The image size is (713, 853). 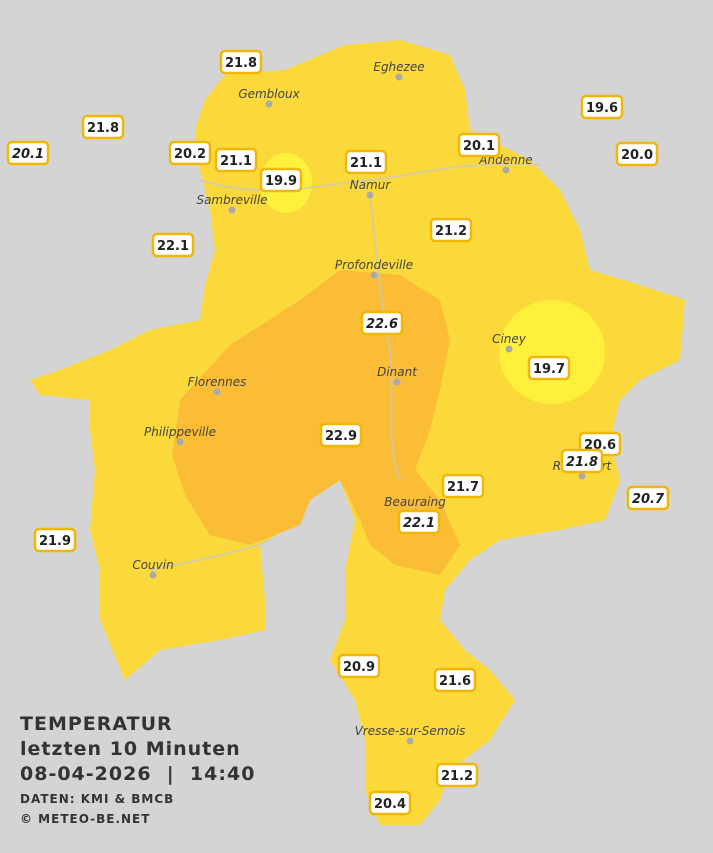 I want to click on station-value: 19.9, so click(x=281, y=181).